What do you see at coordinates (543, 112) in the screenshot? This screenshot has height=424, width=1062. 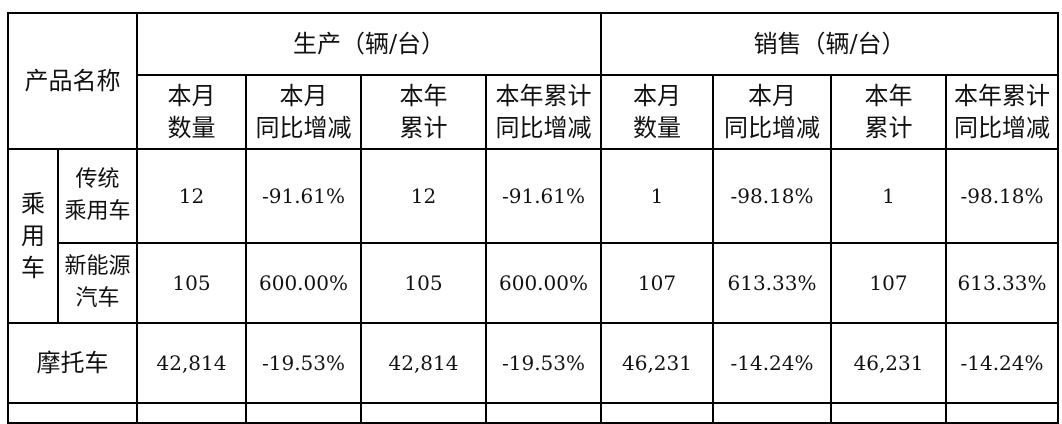 I see `prod-ytd-yoy-header: 本年累计 同比增减` at bounding box center [543, 112].